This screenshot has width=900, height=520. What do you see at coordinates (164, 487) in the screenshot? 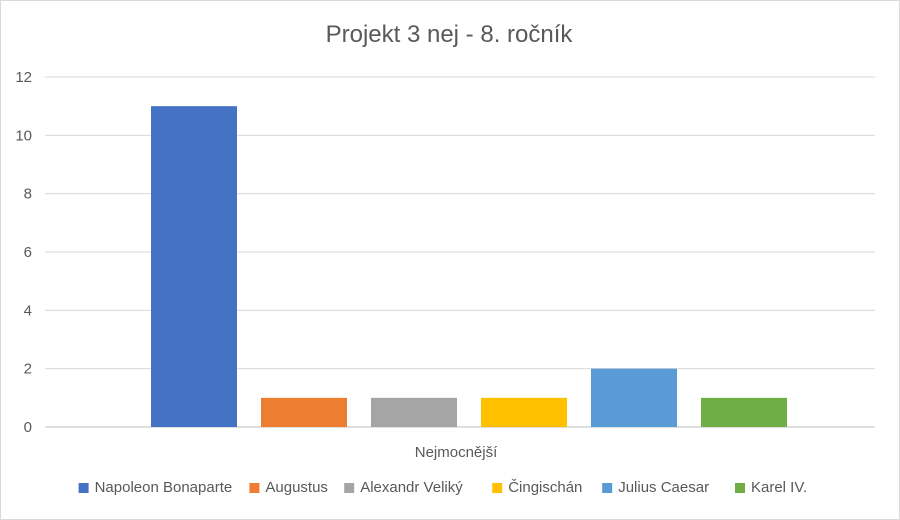
I see `legend-label: Napoleon Bonaparte` at bounding box center [164, 487].